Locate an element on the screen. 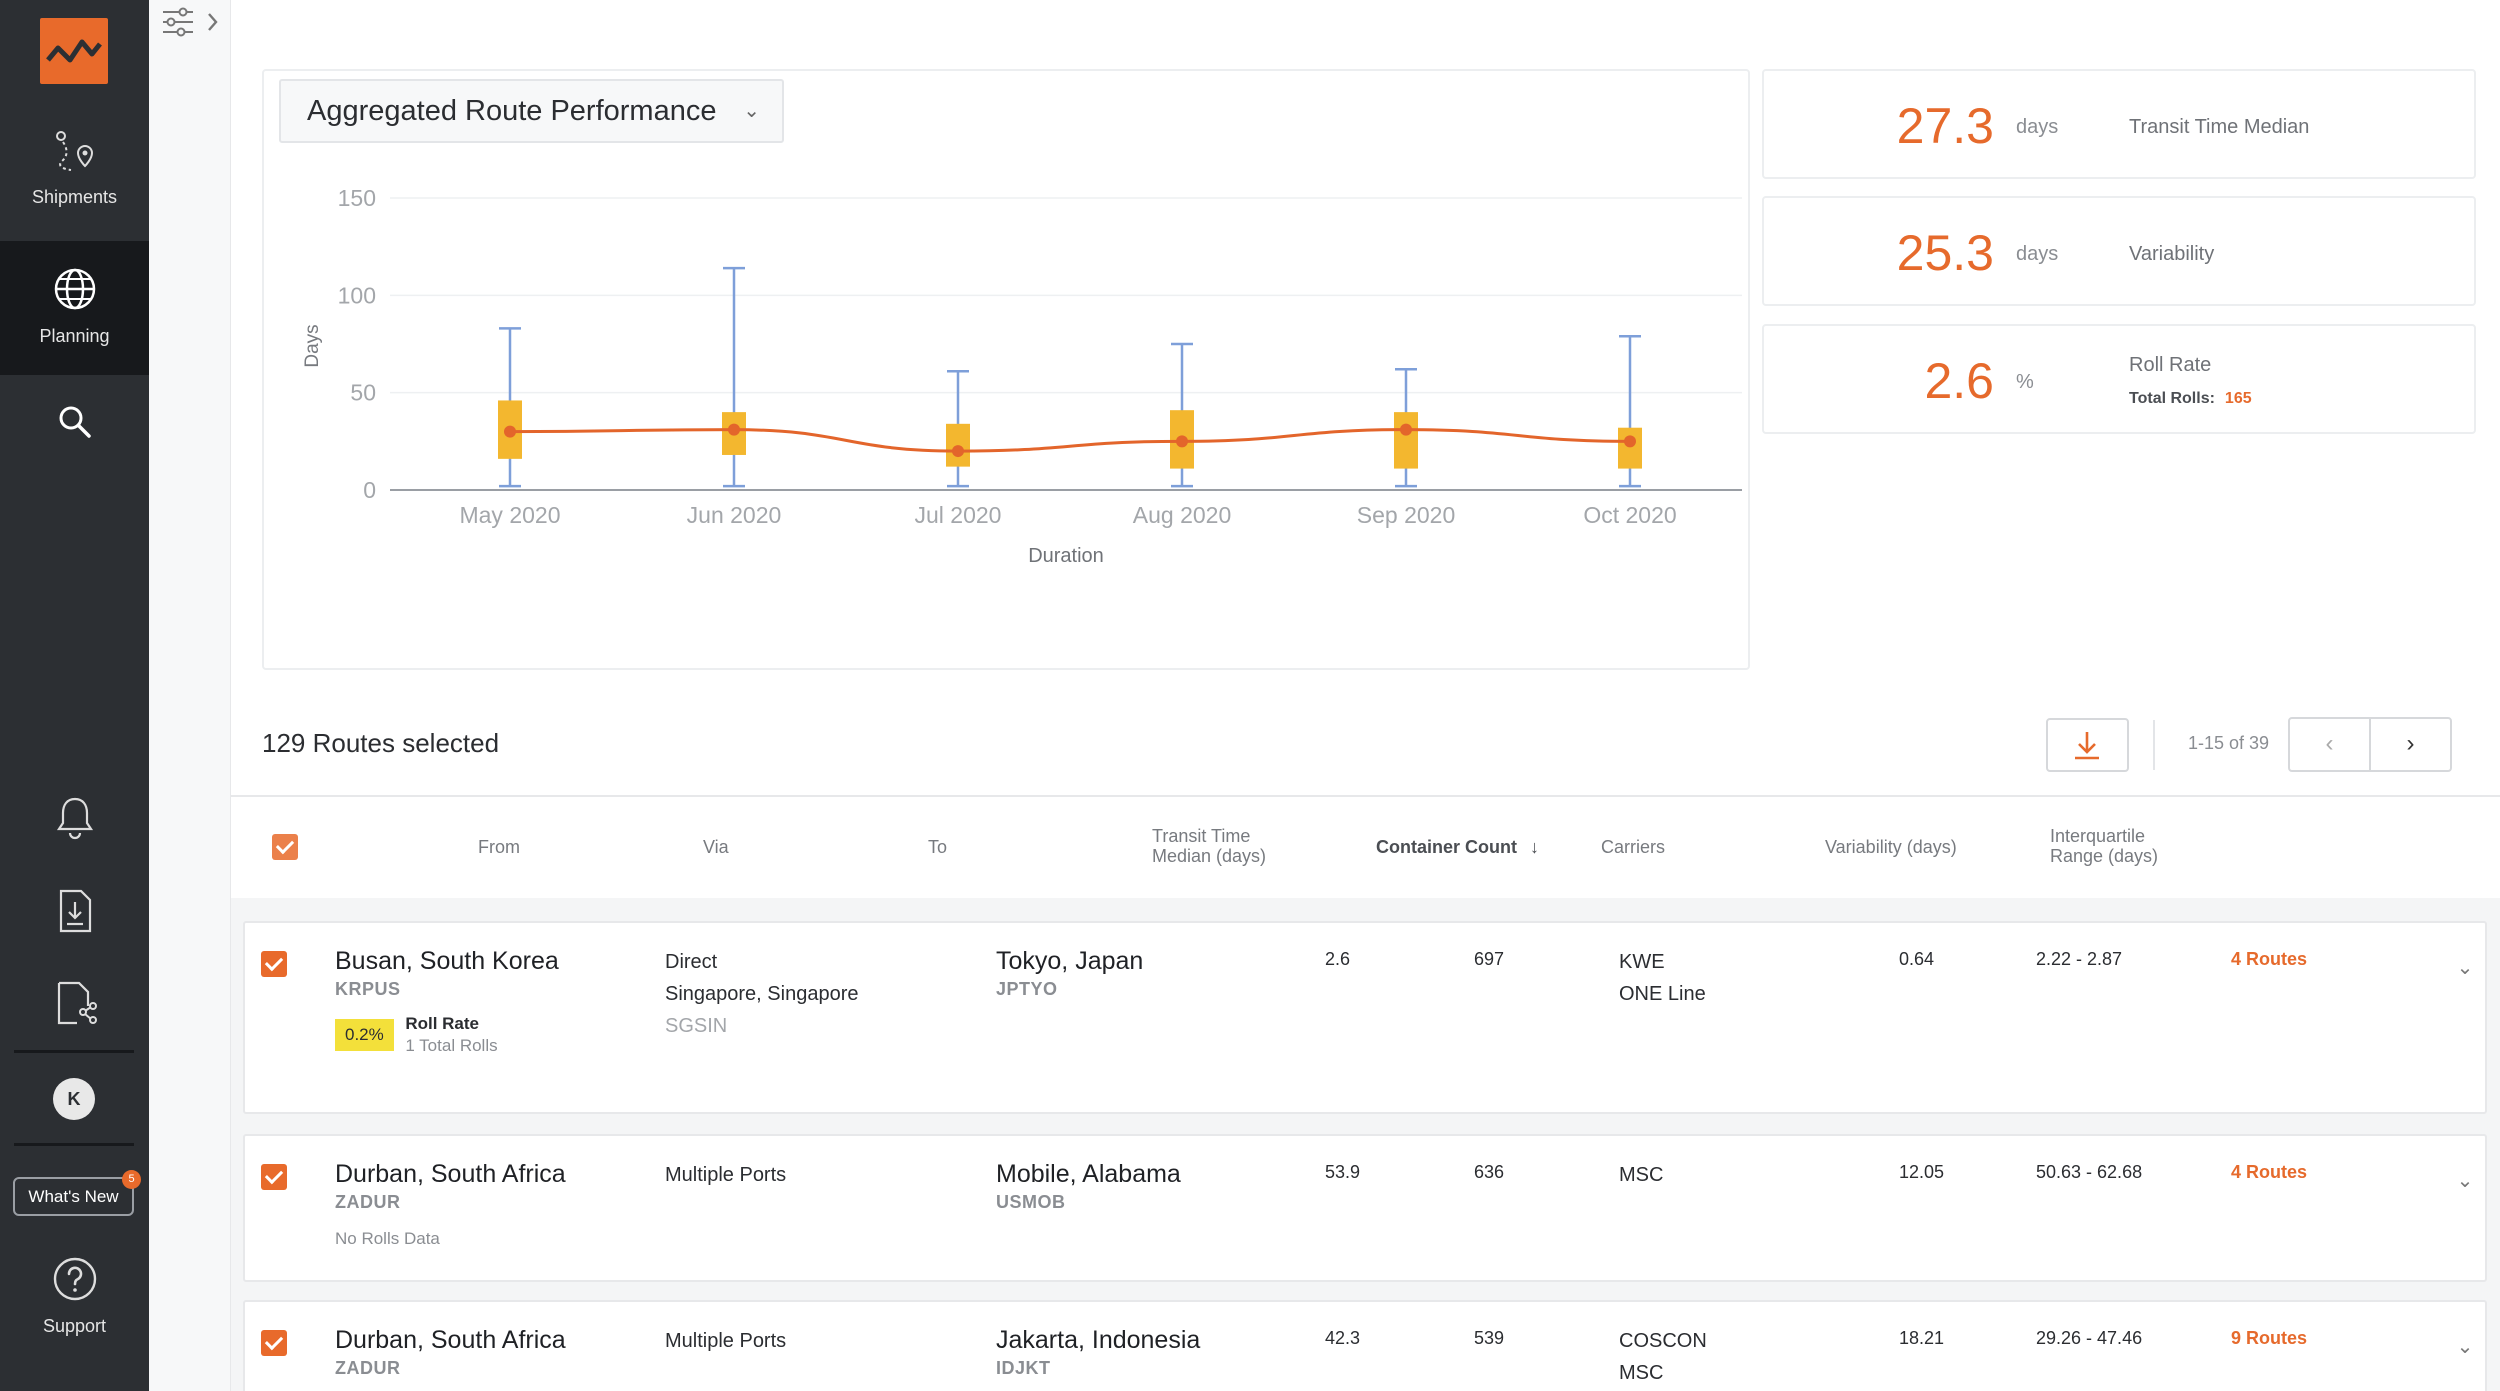  column-iqr-line2: Range (days) is located at coordinates (2104, 856).